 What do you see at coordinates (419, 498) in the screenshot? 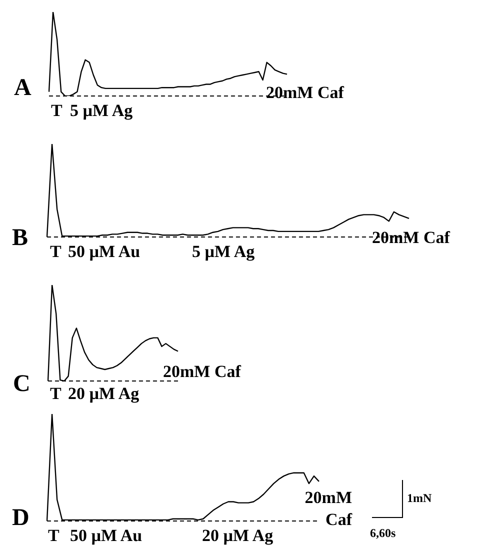
I see `text: 1mN` at bounding box center [419, 498].